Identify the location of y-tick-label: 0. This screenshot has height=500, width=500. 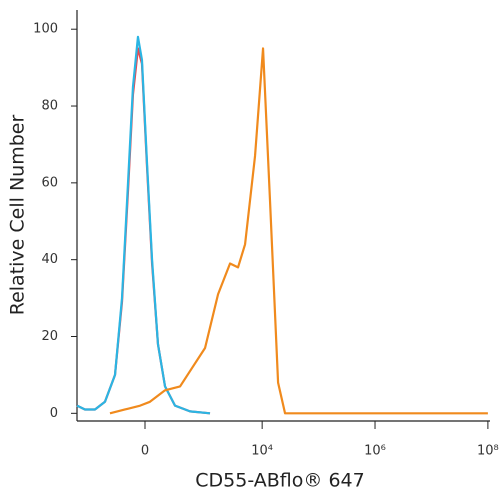
(54, 413).